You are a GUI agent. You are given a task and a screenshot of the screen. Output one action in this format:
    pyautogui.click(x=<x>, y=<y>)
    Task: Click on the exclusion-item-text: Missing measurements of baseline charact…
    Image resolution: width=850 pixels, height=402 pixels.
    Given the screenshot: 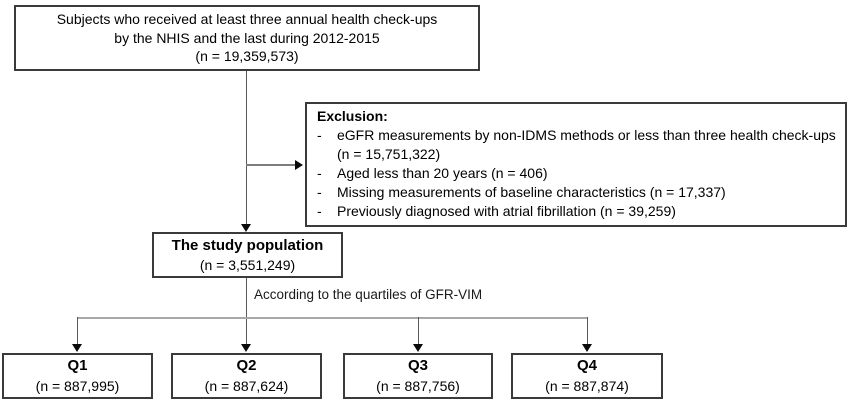 What is the action you would take?
    pyautogui.click(x=531, y=192)
    